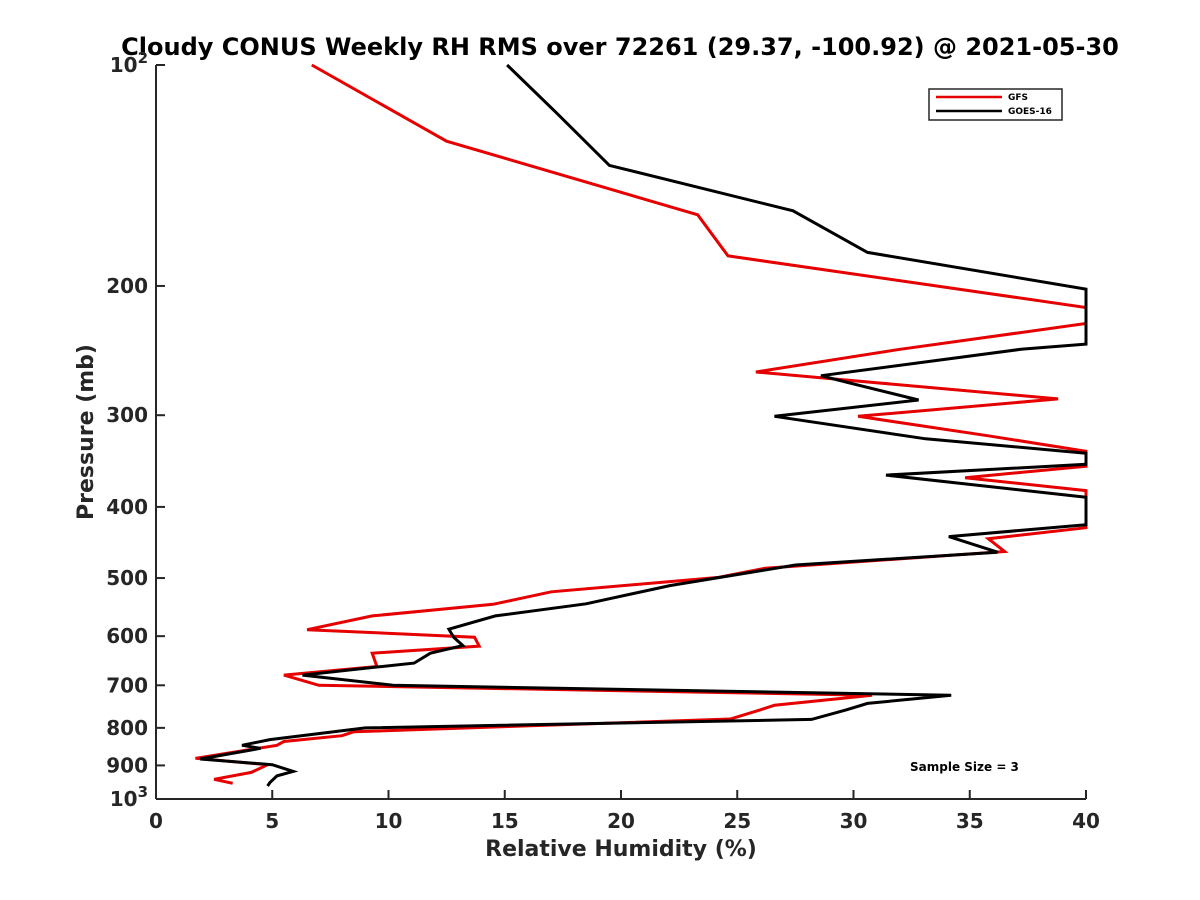 This screenshot has height=900, width=1200. Describe the element at coordinates (505, 821) in the screenshot. I see `x-tick-label: 15` at that location.